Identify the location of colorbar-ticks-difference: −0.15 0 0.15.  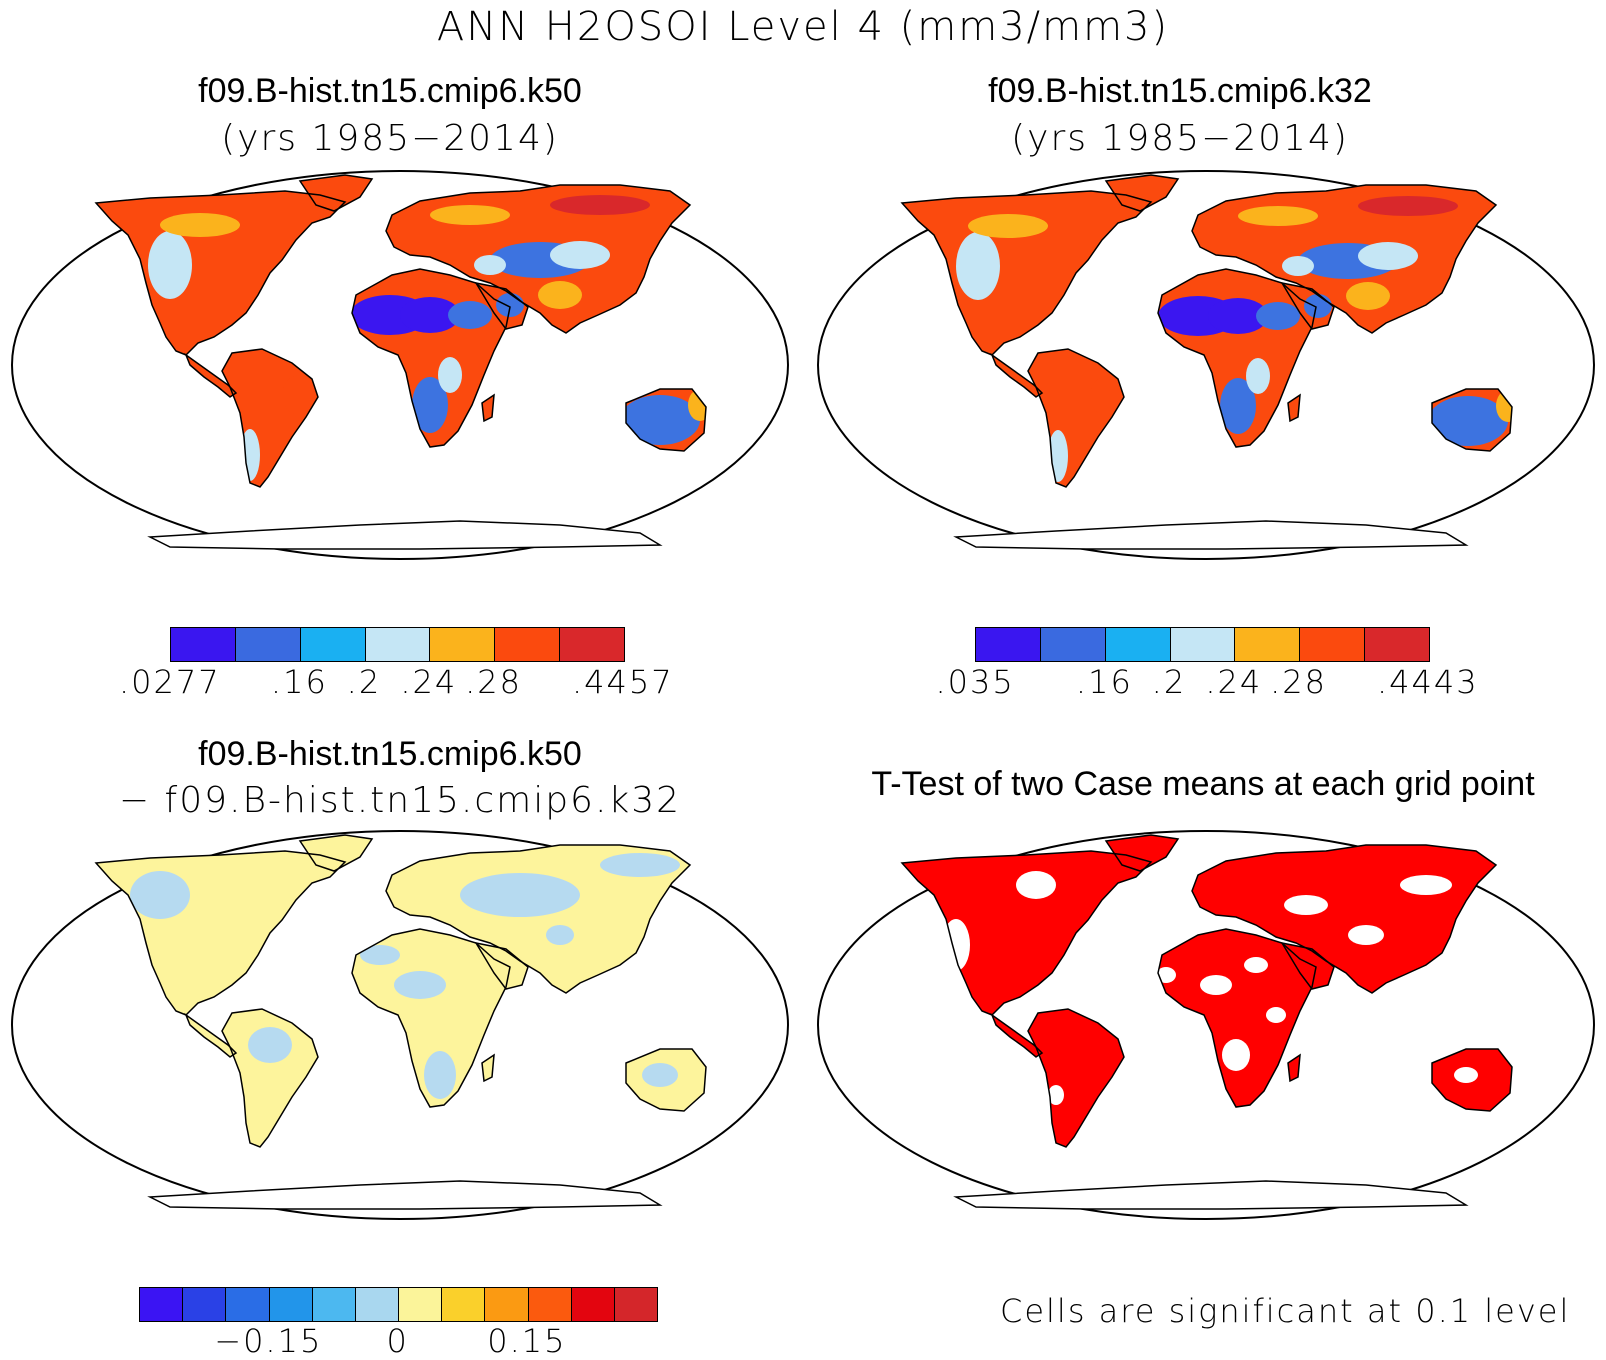
(397, 1341).